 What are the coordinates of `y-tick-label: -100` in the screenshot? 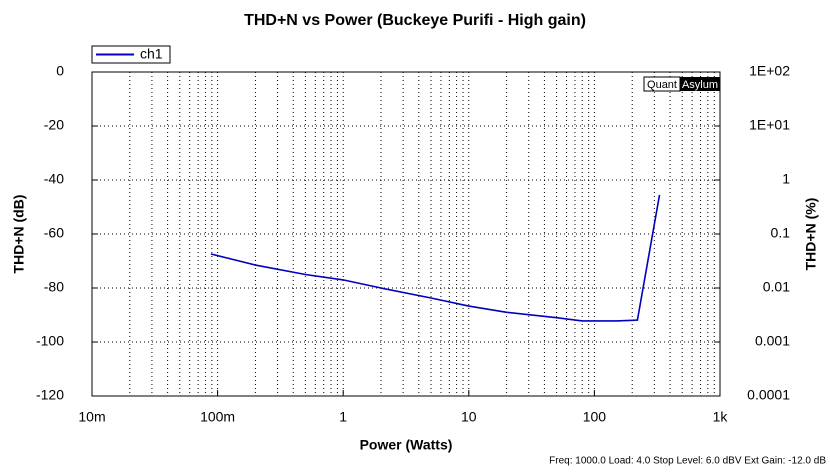 It's located at (50, 341).